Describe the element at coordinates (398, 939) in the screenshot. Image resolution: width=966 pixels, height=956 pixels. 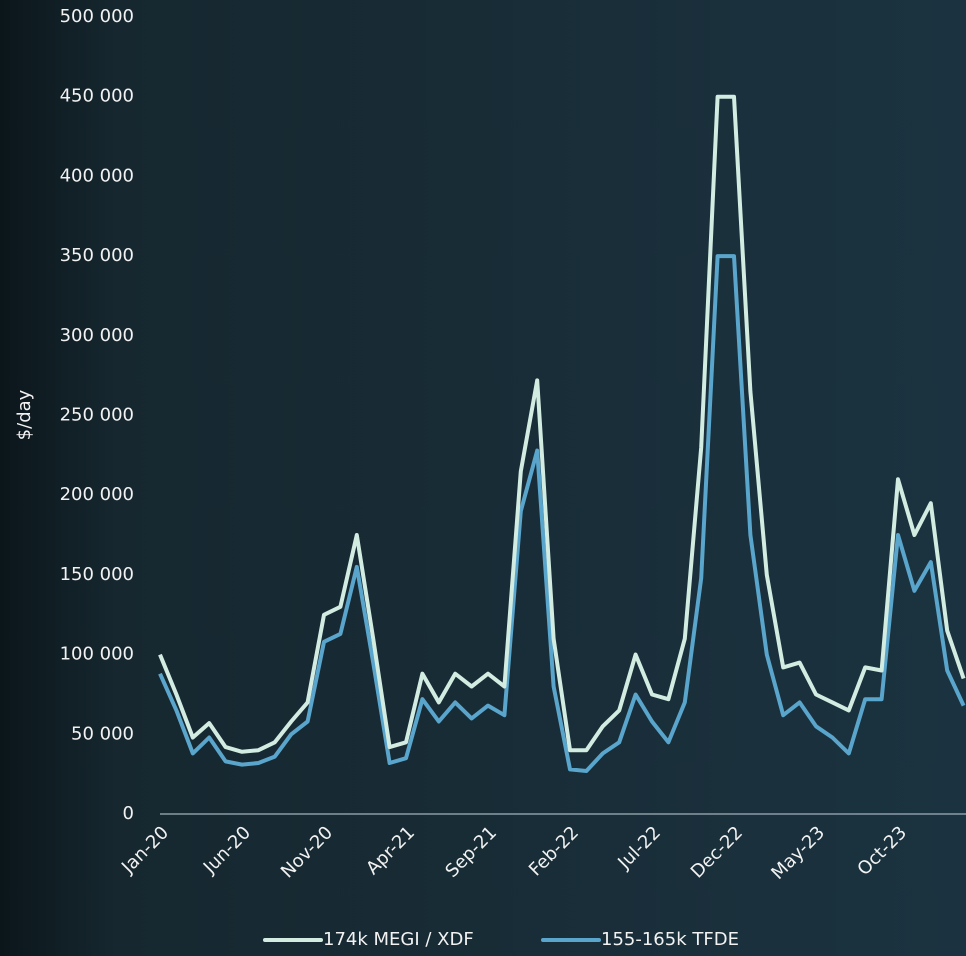
I see `legend-label: 174k MEGI / XDF` at that location.